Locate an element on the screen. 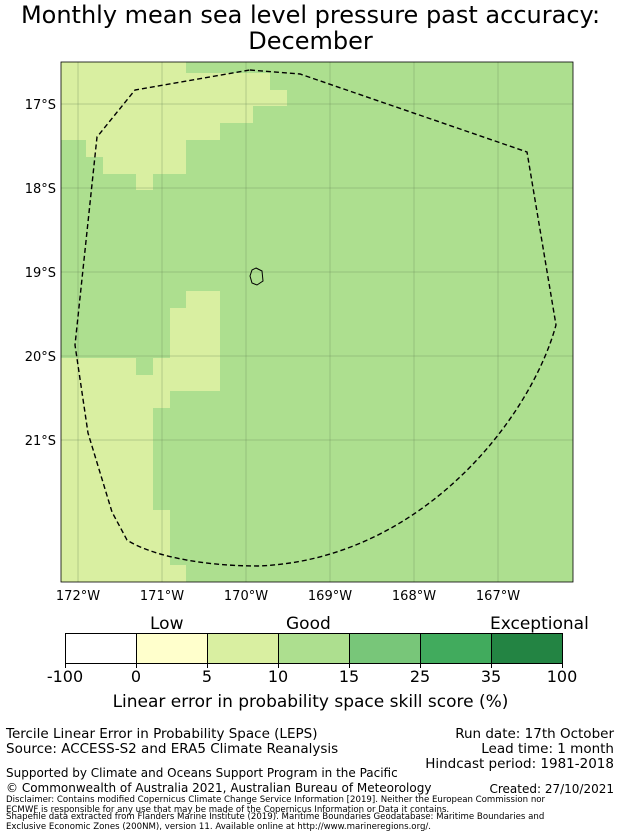  niue-island-outline is located at coordinates (256, 276).